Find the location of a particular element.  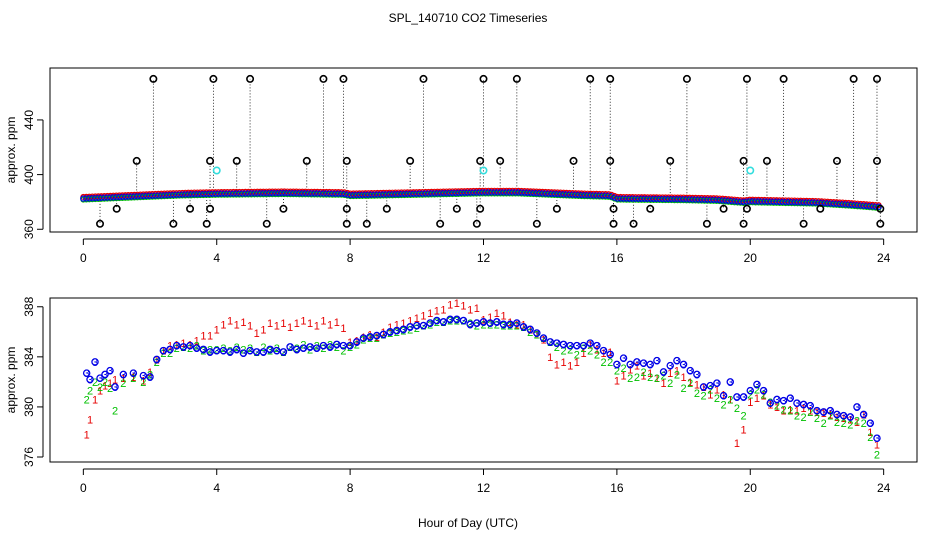

y-tick-label: 388 is located at coordinates (29, 306).